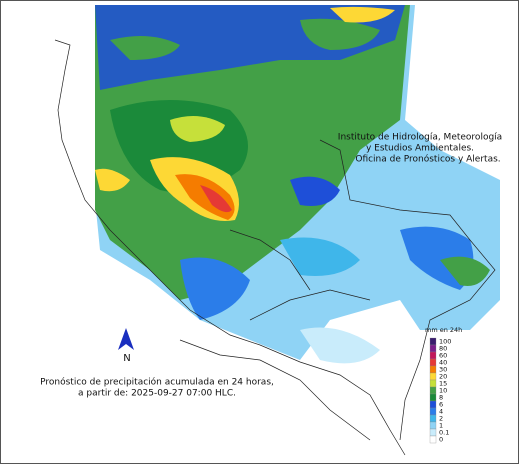 Image resolution: width=519 pixels, height=464 pixels. What do you see at coordinates (126, 339) in the screenshot?
I see `north-arrow` at bounding box center [126, 339].